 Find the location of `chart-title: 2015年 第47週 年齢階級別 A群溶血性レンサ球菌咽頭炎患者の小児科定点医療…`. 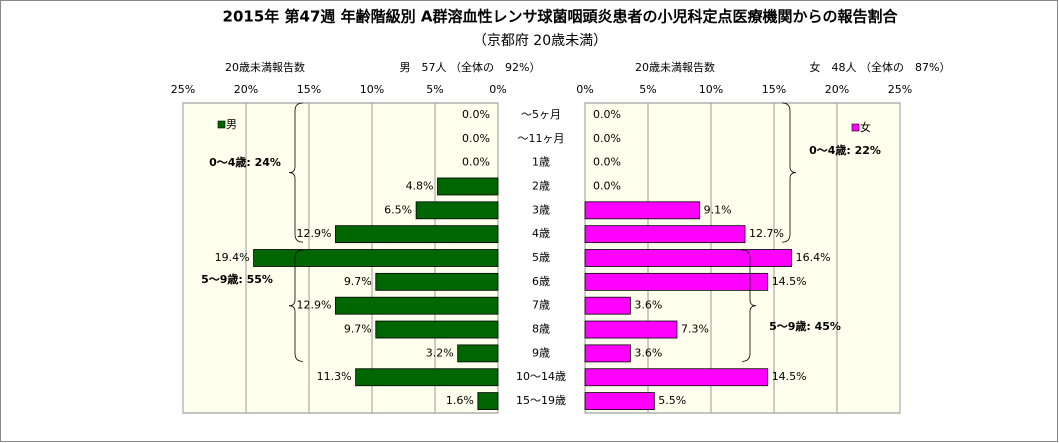

chart-title: 2015年 第47週 年齢階級別 A群溶血性レンサ球菌咽頭炎患者の小児科定点医療… is located at coordinates (561, 17).